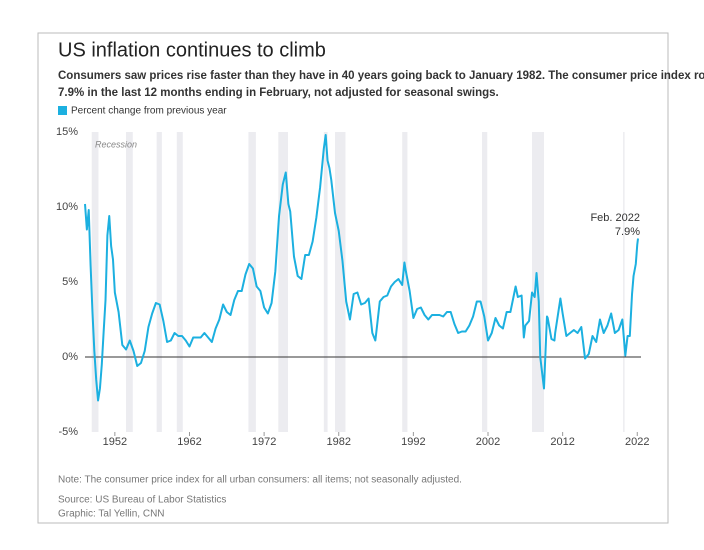  I want to click on y-tick-label: 10%, so click(67, 207).